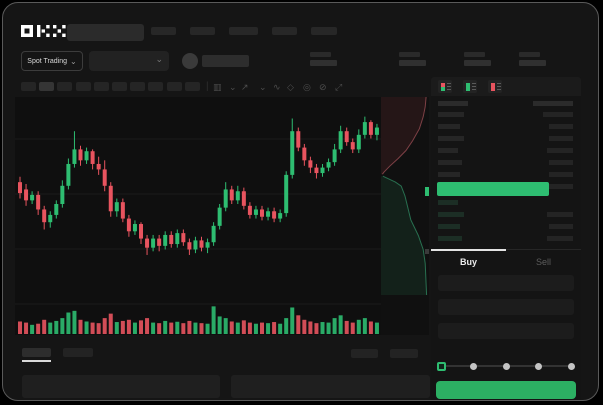 Image resolution: width=603 pixels, height=405 pixels. What do you see at coordinates (330, 386) in the screenshot?
I see `bottom-panel-right` at bounding box center [330, 386].